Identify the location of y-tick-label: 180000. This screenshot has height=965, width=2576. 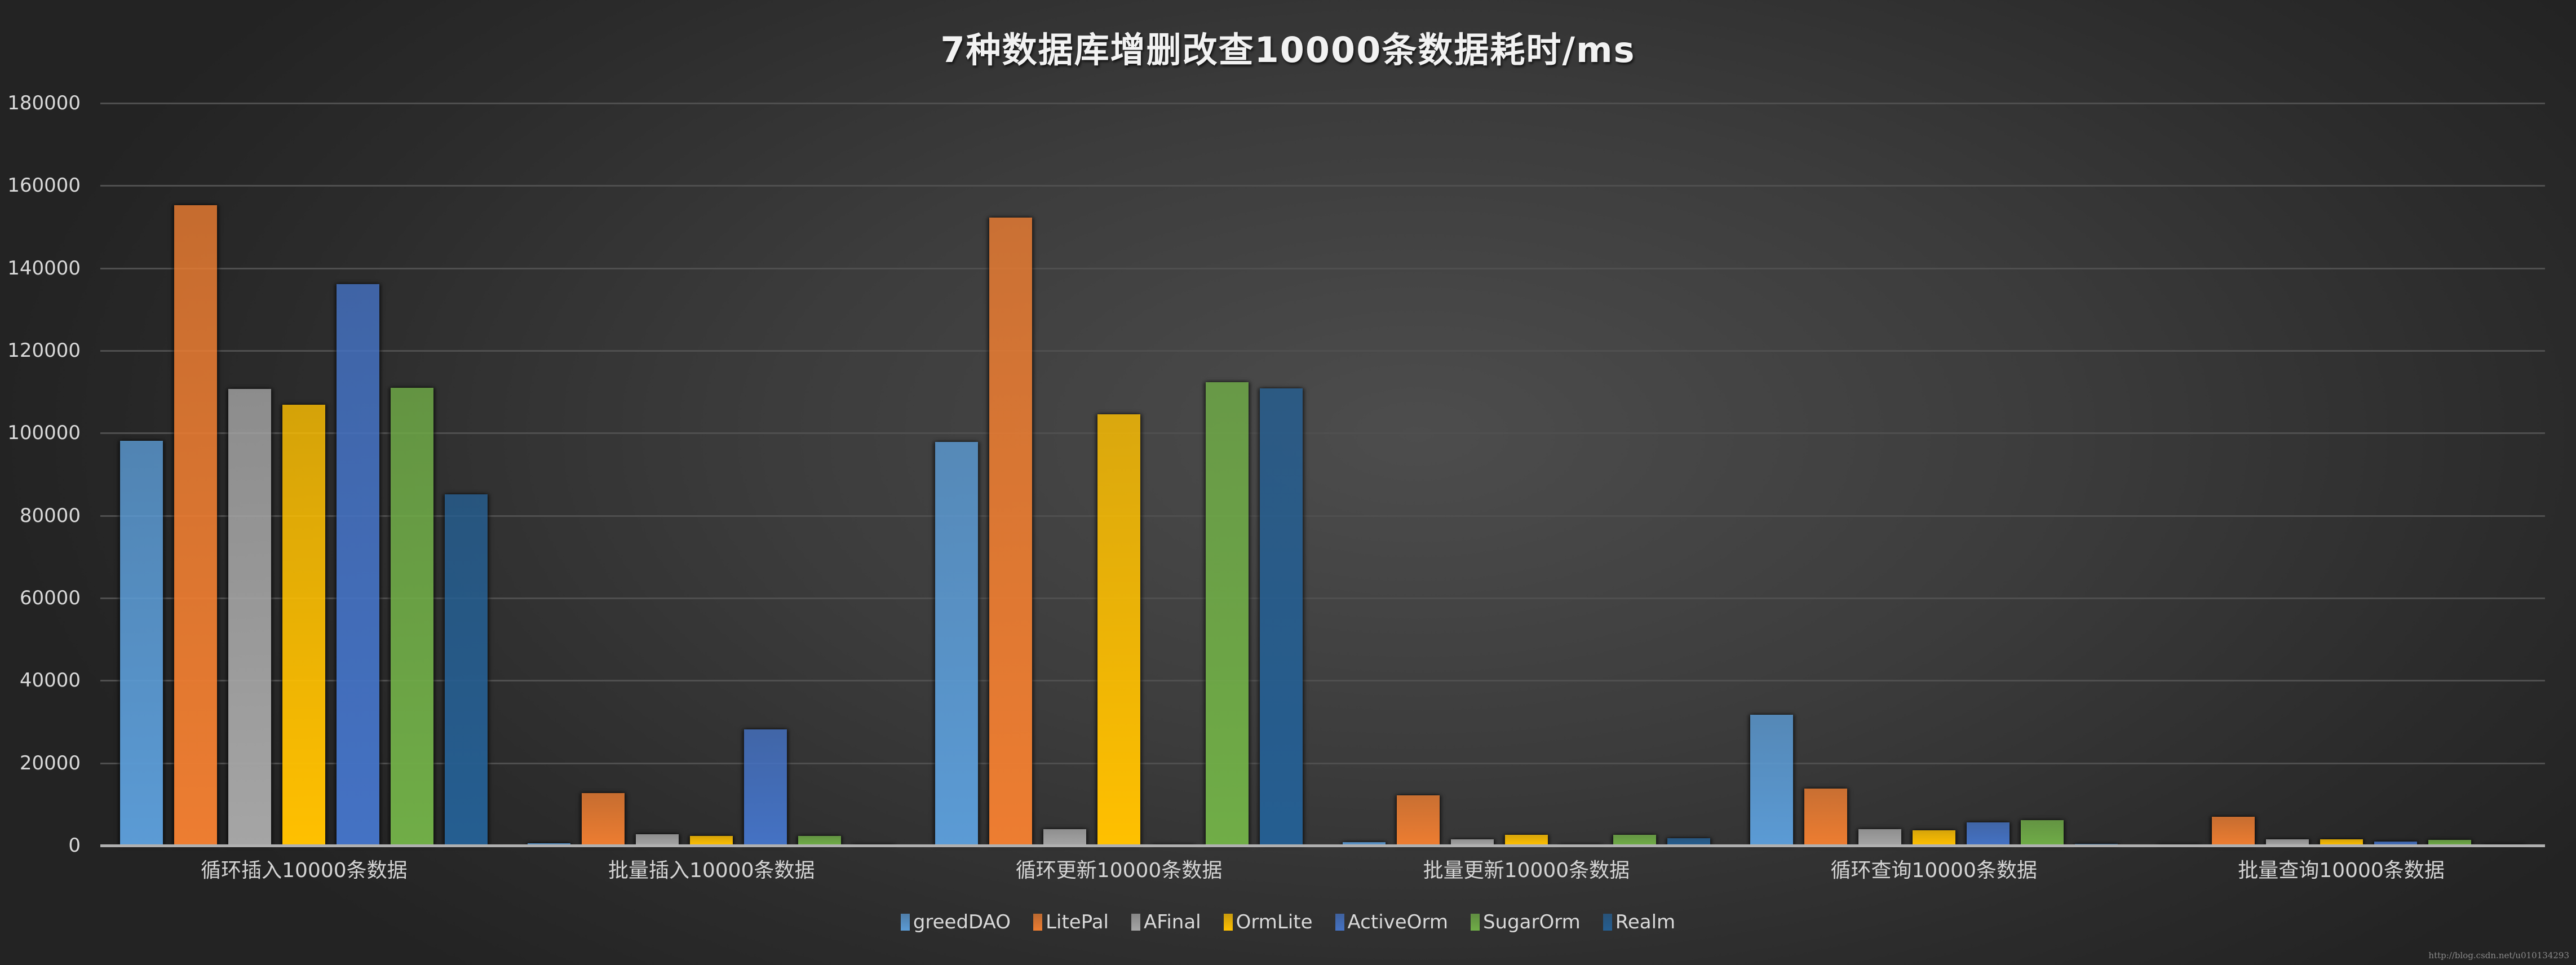
(44, 103).